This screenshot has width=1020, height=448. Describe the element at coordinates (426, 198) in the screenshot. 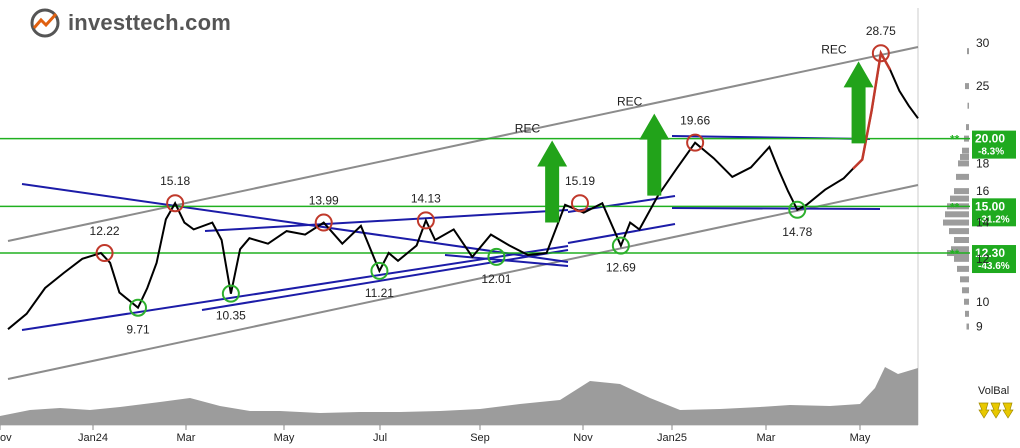

I see `peak-label: 14.13` at that location.